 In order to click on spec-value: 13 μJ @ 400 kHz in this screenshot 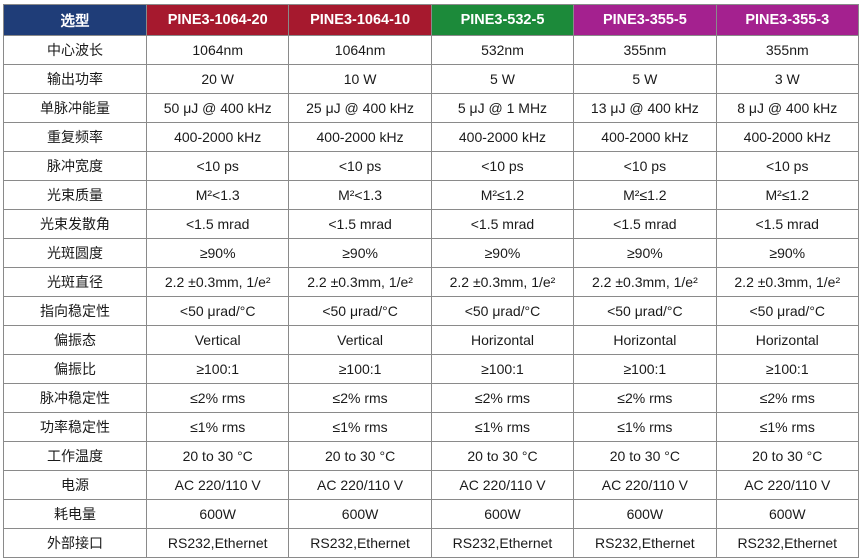, I will do `click(645, 108)`.